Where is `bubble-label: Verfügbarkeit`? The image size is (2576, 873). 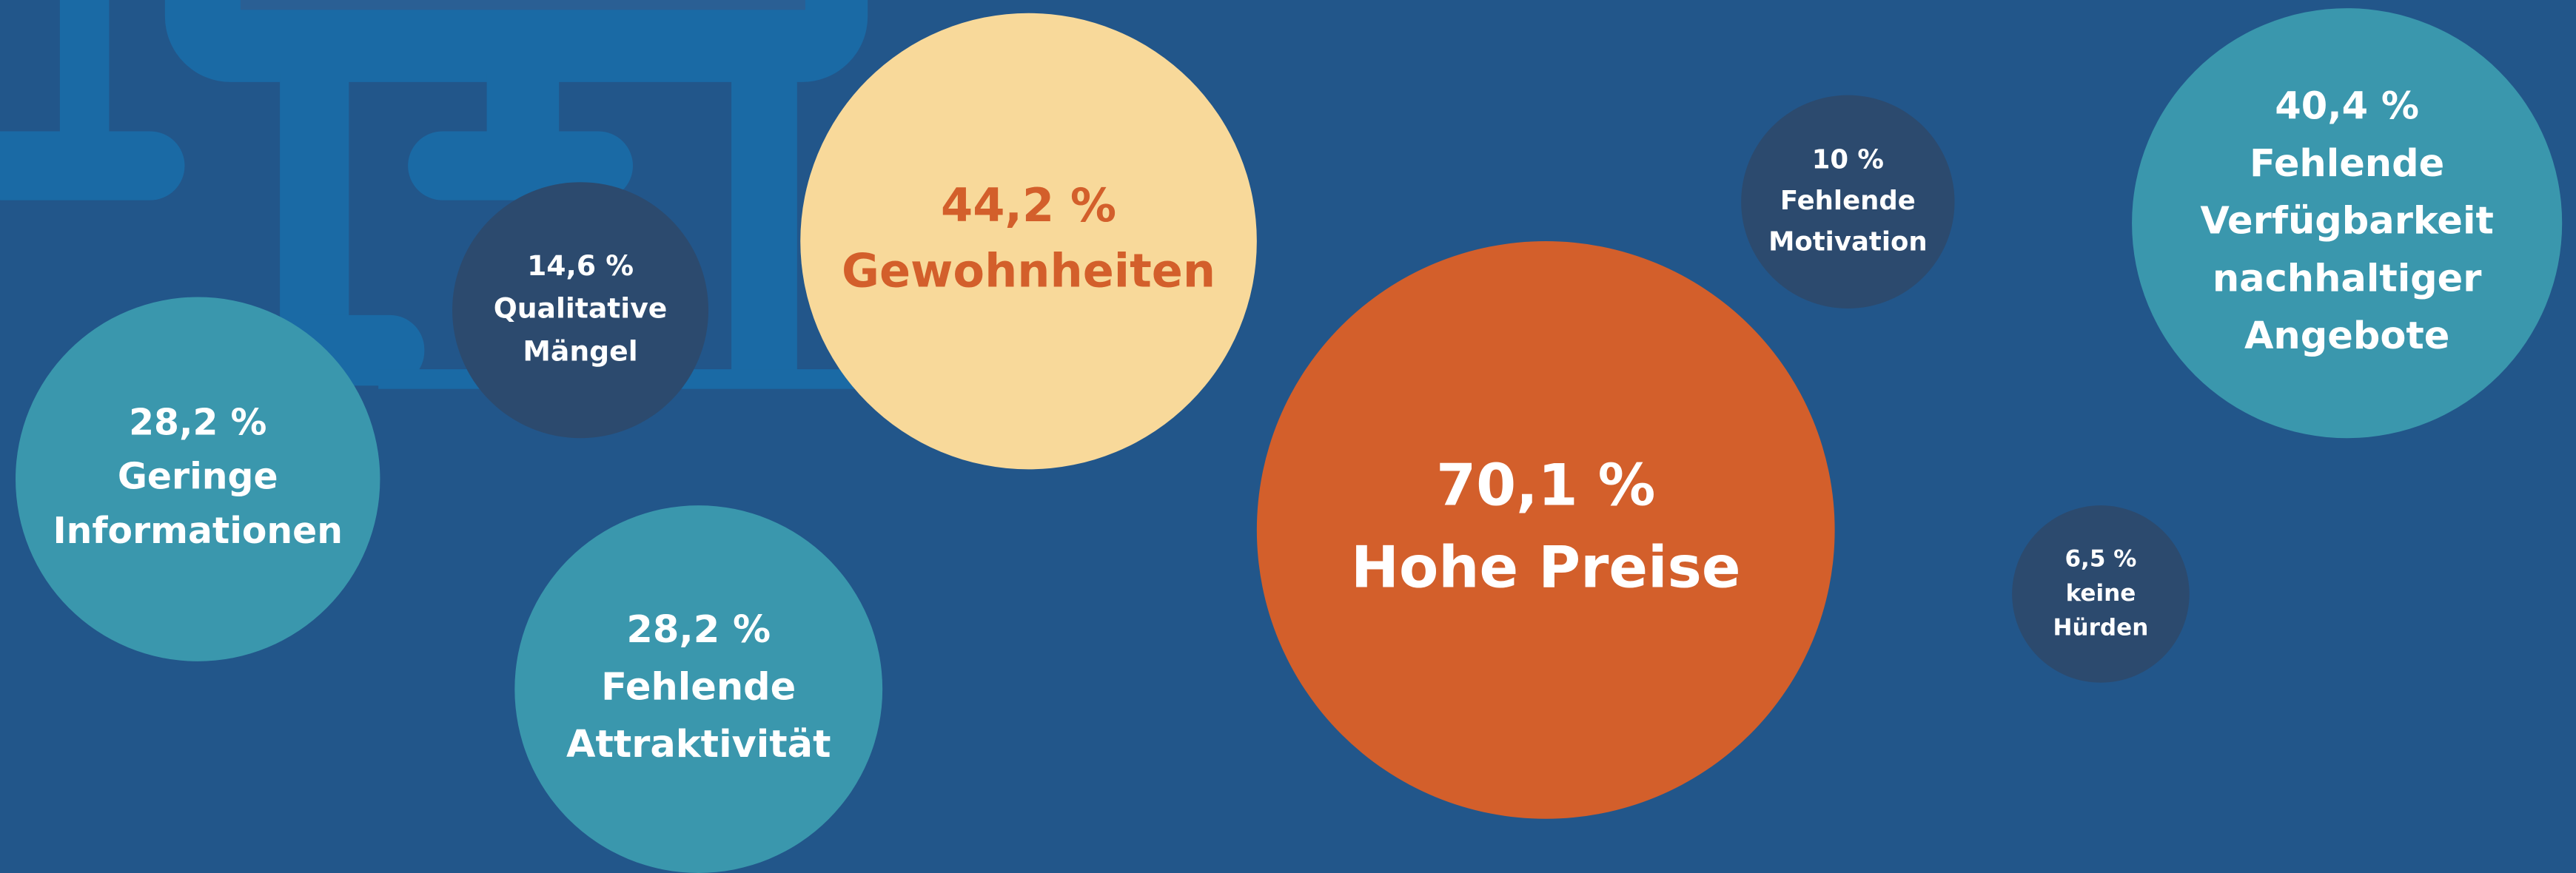
bubble-label: Verfügbarkeit is located at coordinates (2346, 221).